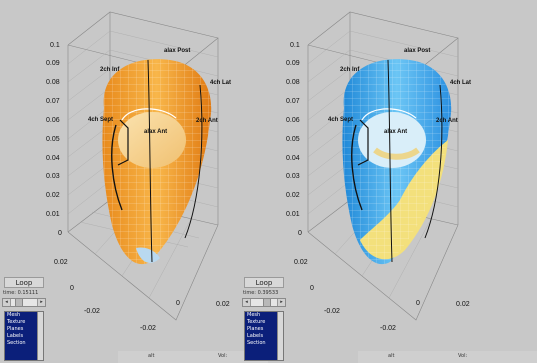 This screenshot has width=537, height=363. What do you see at coordinates (157, 162) in the screenshot?
I see `heart-surface-left` at bounding box center [157, 162].